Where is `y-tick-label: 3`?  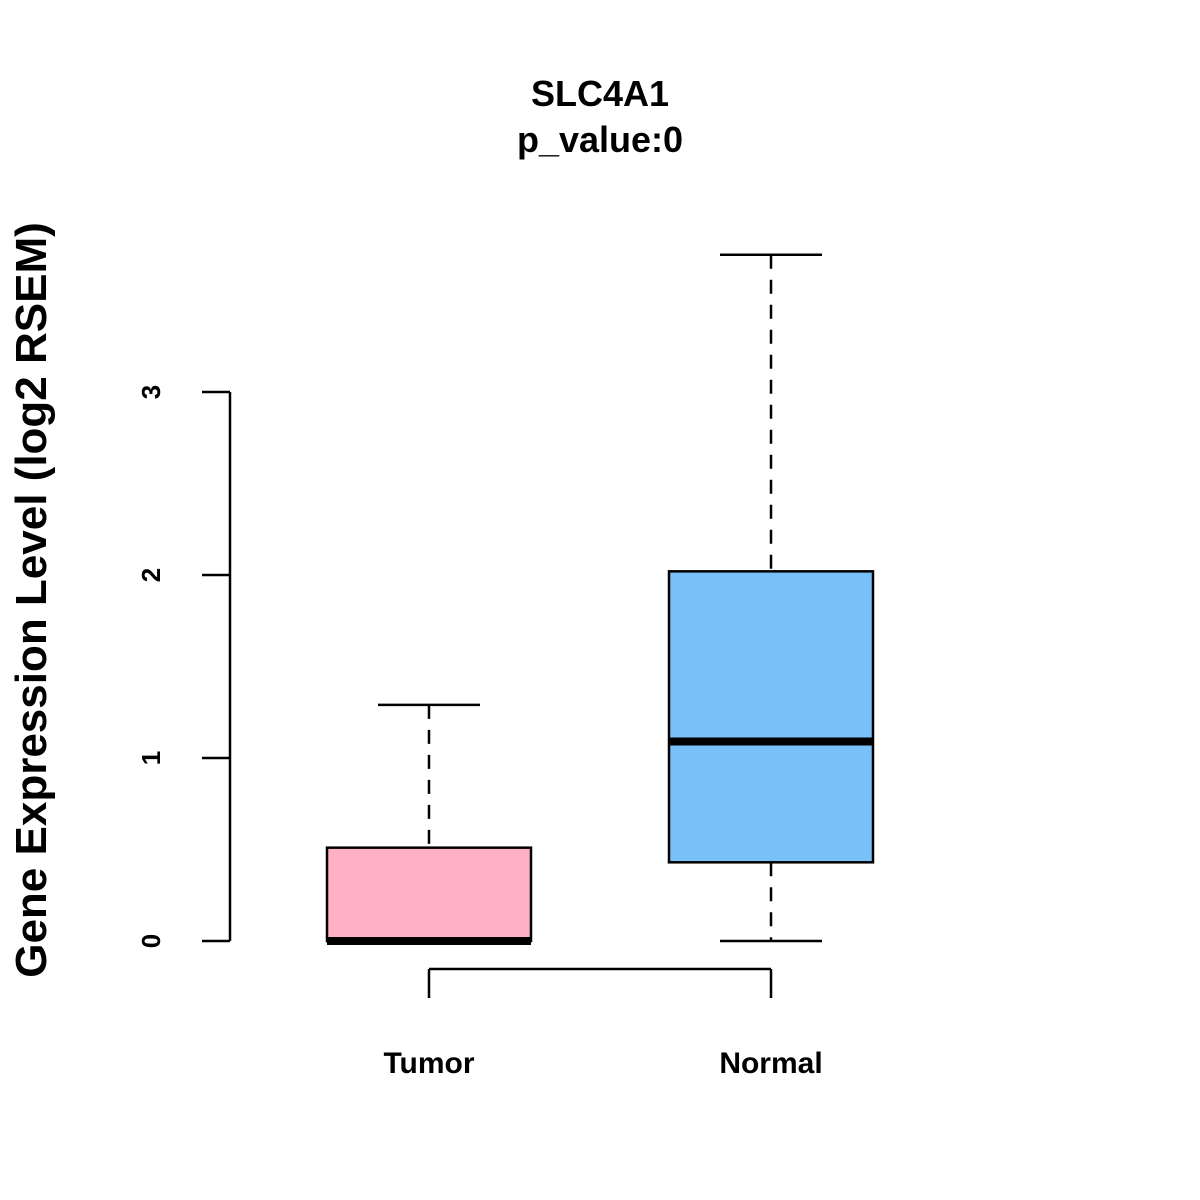 y-tick-label: 3 is located at coordinates (151, 392).